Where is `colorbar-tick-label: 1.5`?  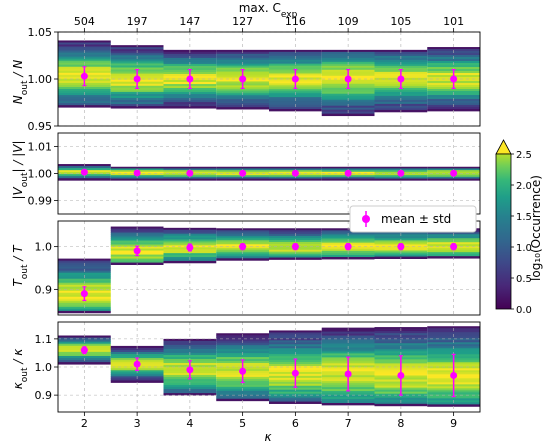
colorbar-tick-label: 1.5 is located at coordinates (524, 217).